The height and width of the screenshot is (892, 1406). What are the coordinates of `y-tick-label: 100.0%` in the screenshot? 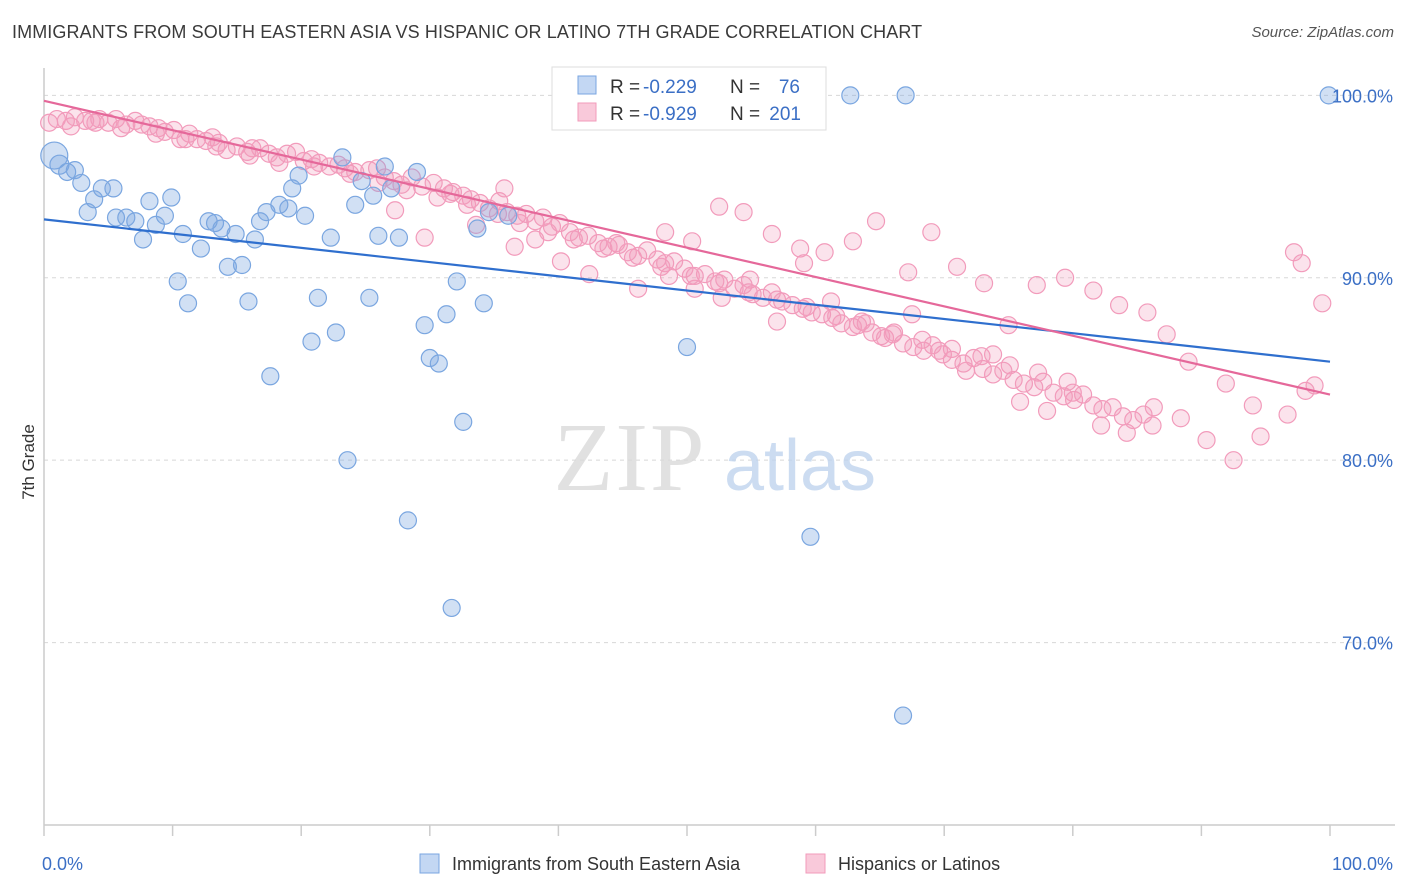 It's located at (1362, 96).